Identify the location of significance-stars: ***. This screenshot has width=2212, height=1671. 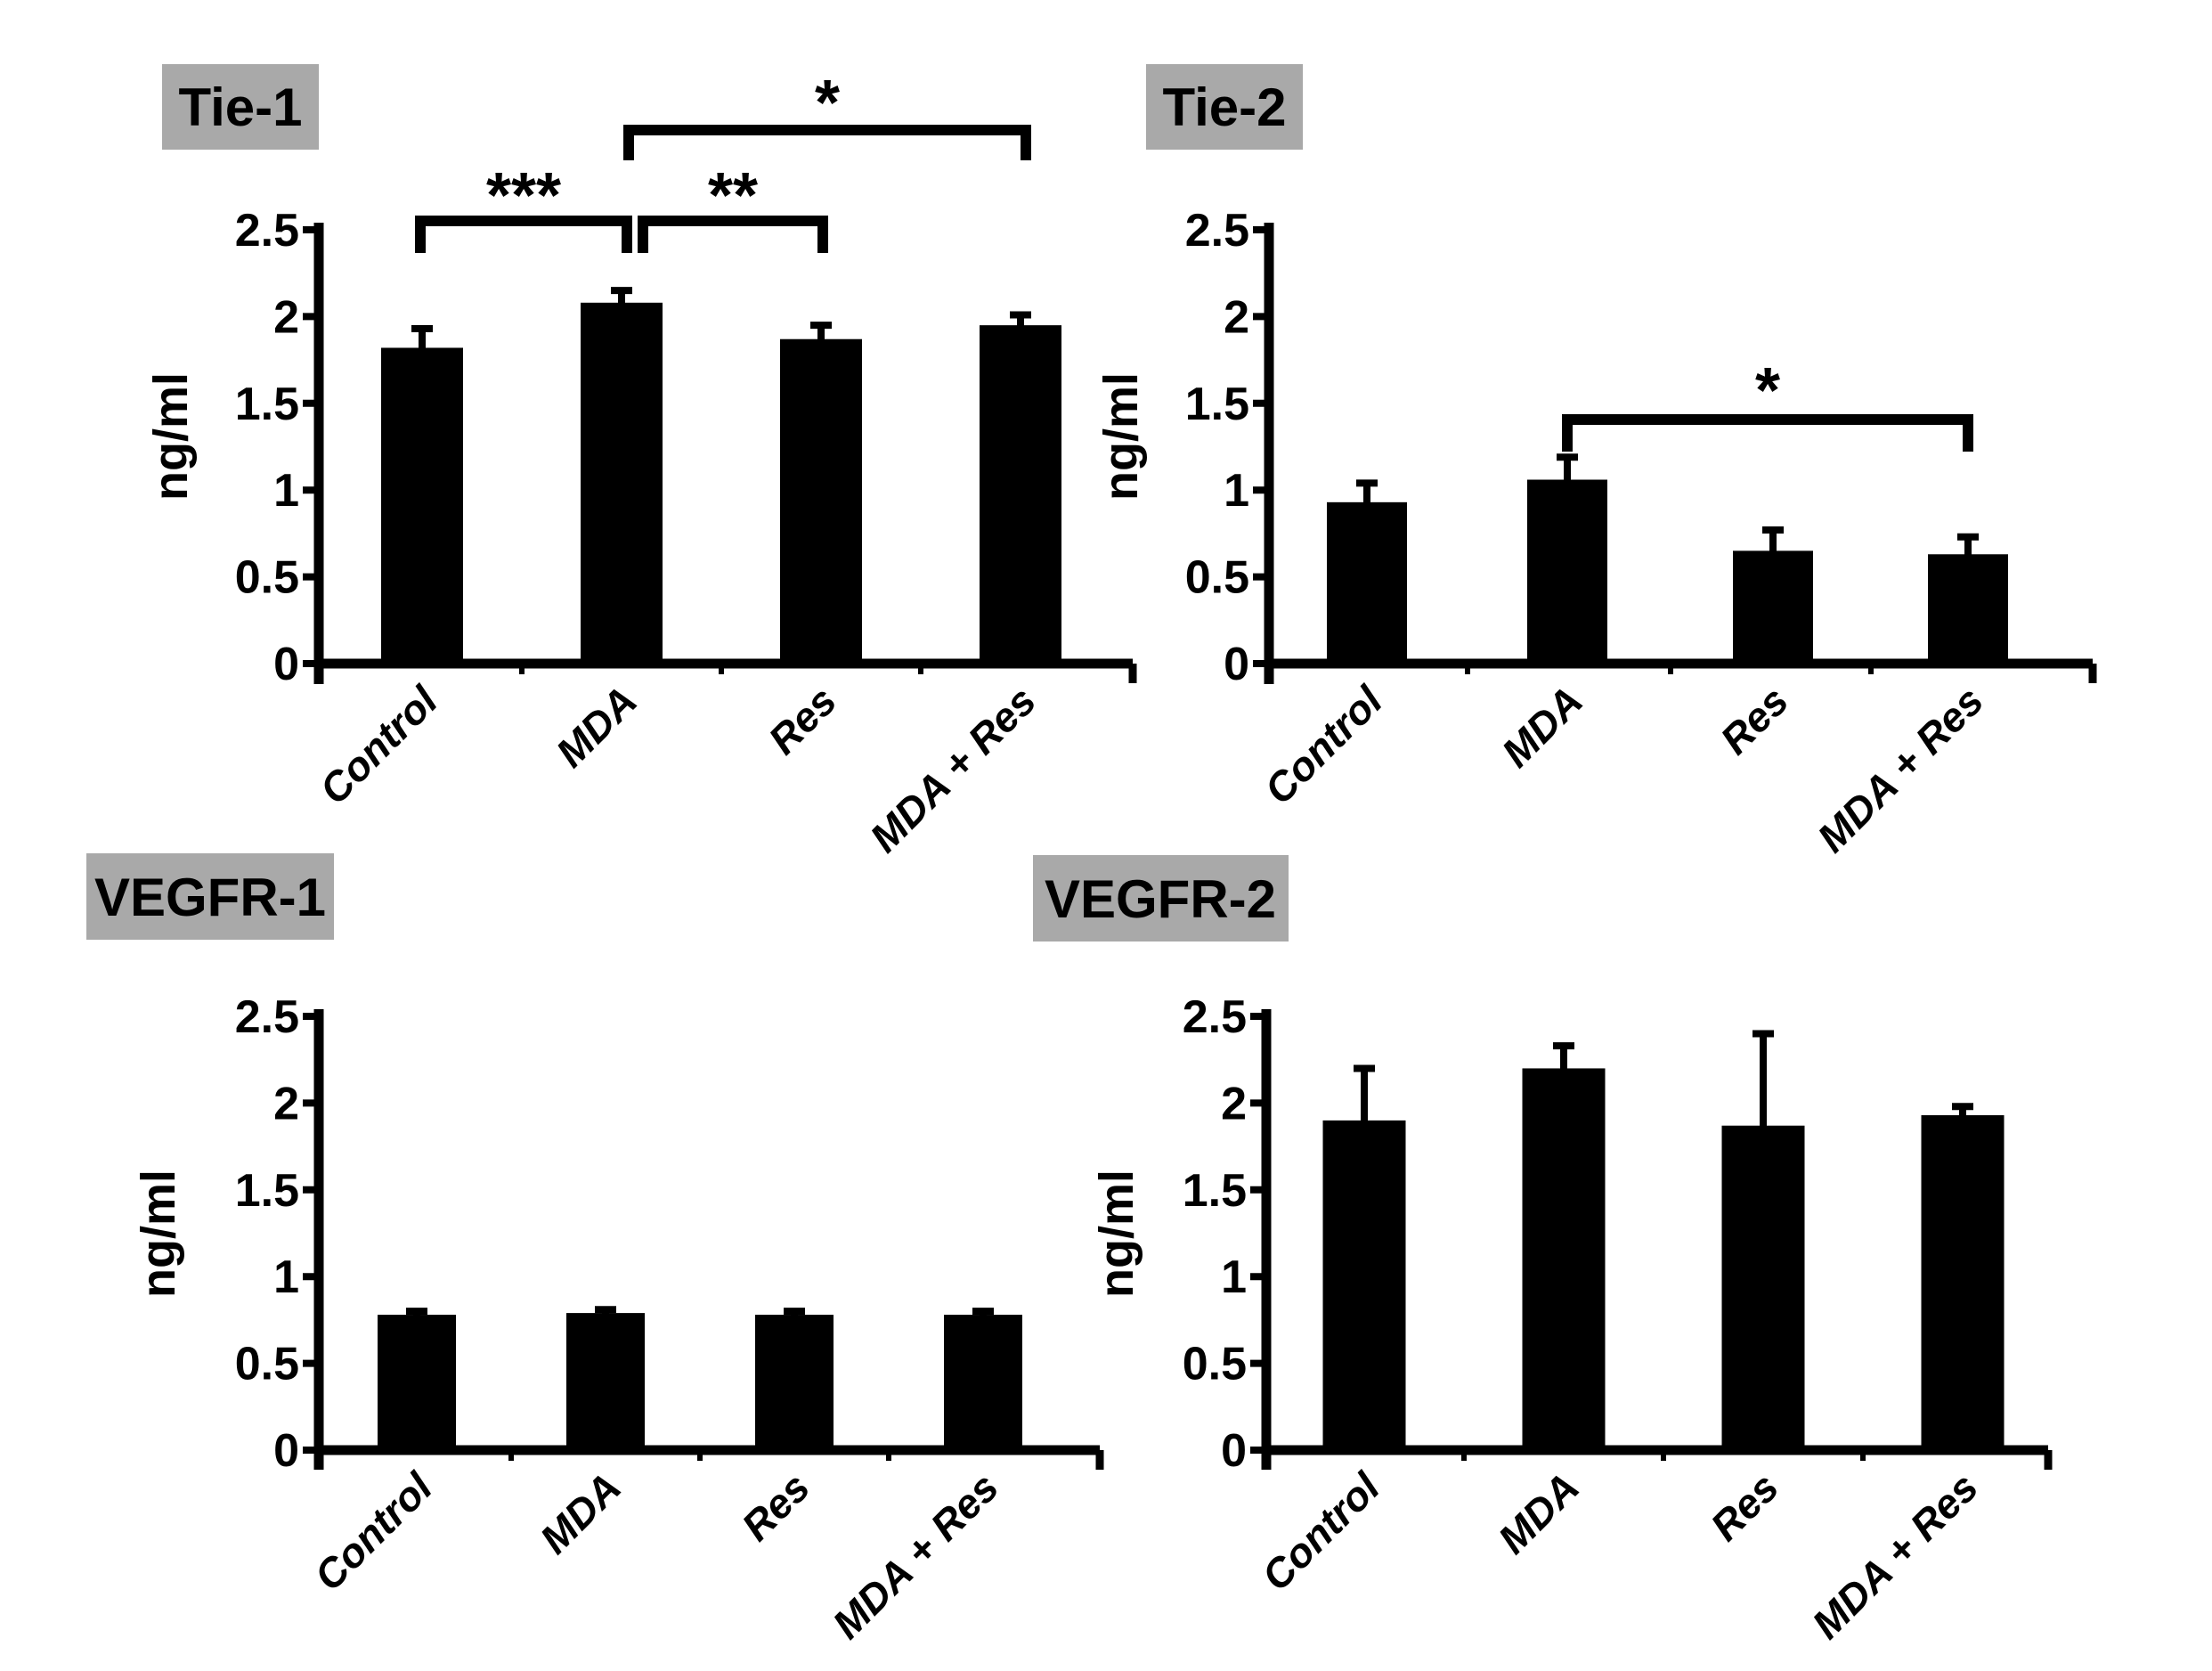
(523, 196).